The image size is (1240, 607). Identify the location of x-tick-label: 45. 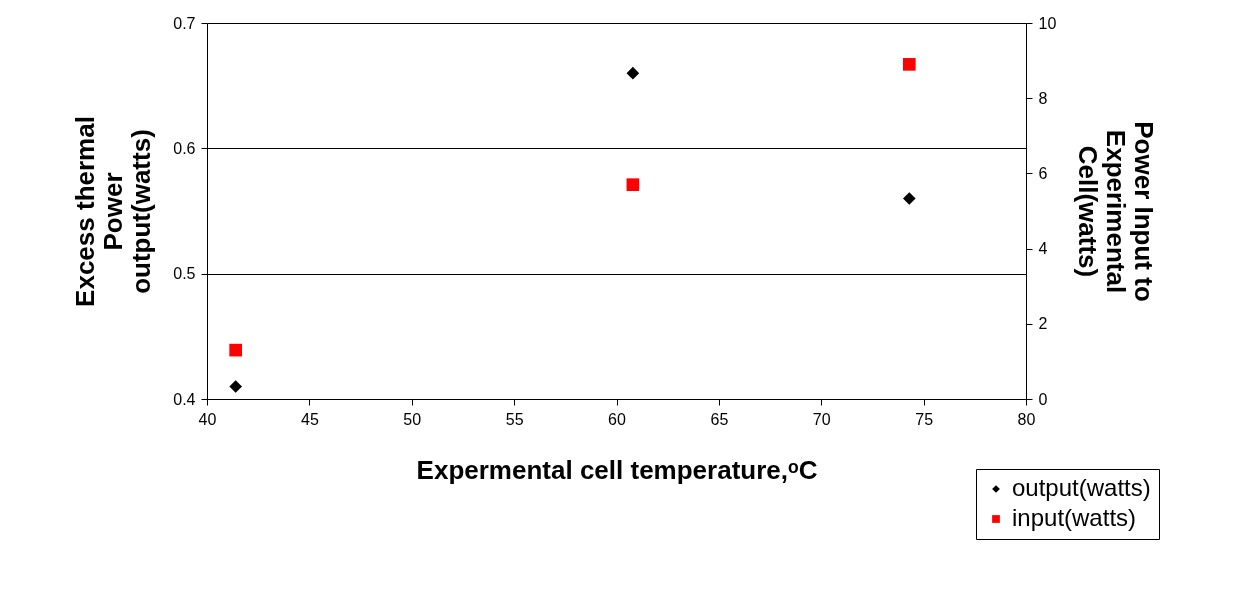
(309, 419).